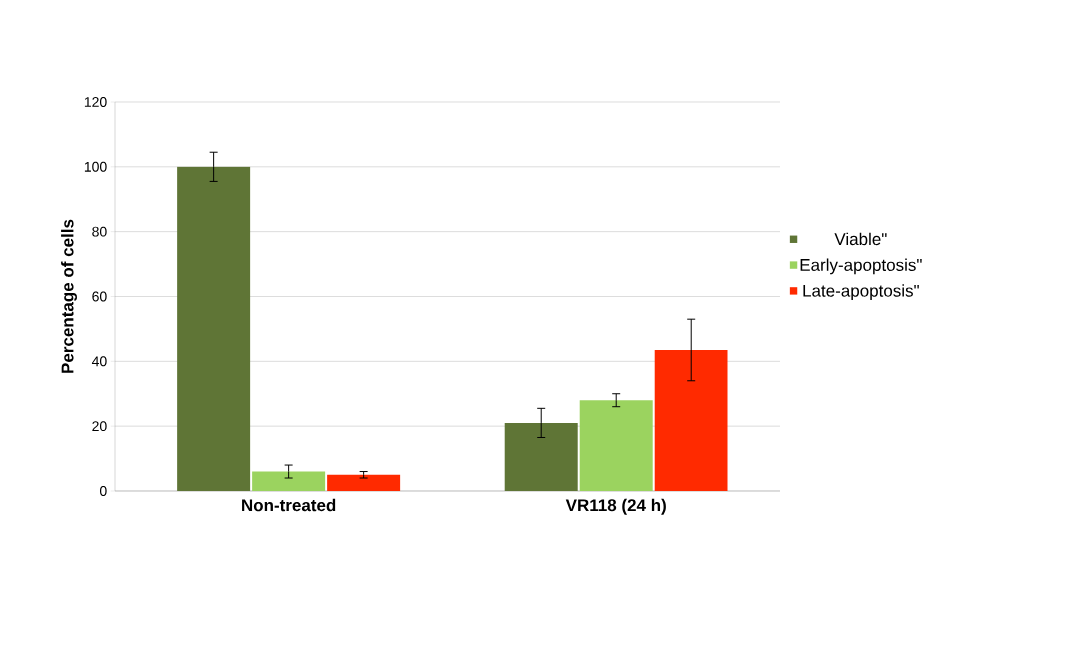  I want to click on y-tick-label: 0, so click(103, 491).